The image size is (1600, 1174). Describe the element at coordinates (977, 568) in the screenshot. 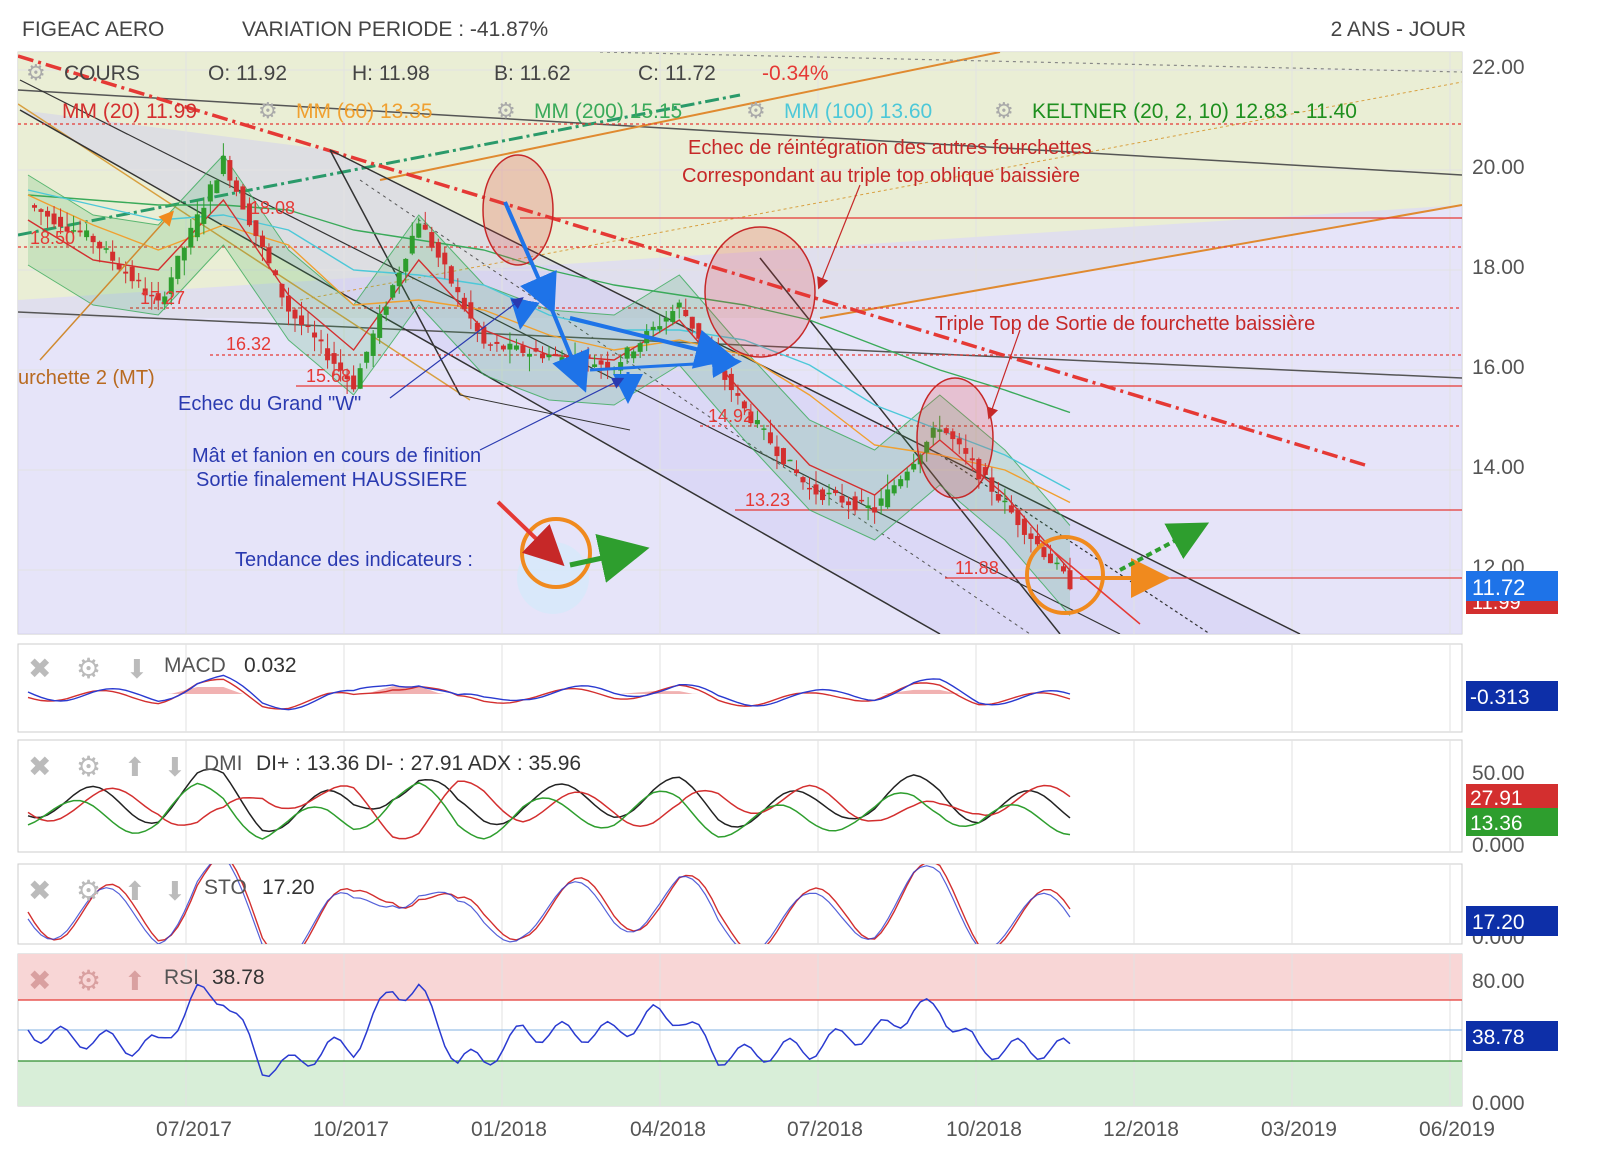

I see `level-label: 11.88` at that location.